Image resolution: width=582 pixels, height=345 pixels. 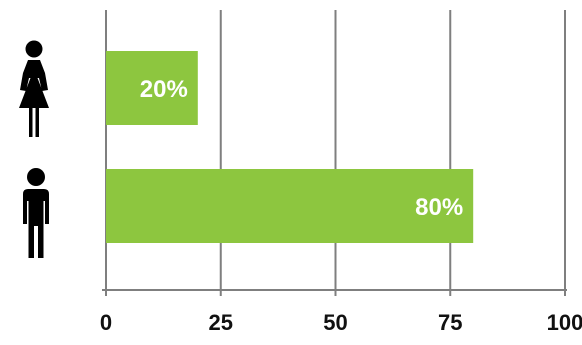 What do you see at coordinates (164, 89) in the screenshot?
I see `data-label-female: 20%` at bounding box center [164, 89].